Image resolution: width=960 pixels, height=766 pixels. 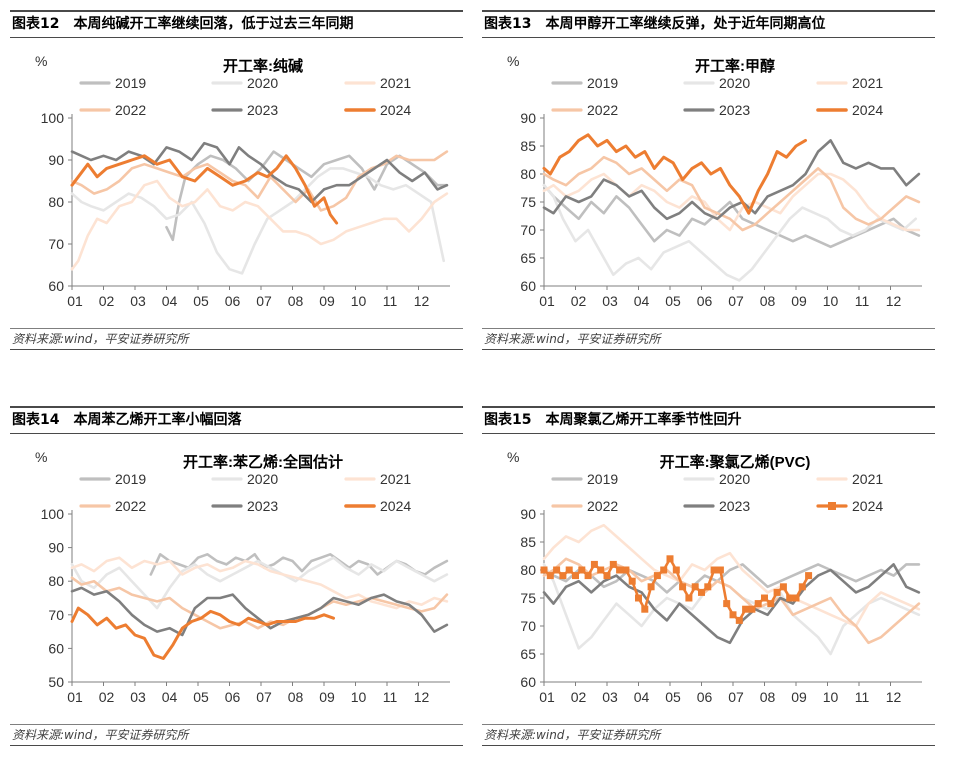 What do you see at coordinates (528, 654) in the screenshot?
I see `y-tick-label: 65` at bounding box center [528, 654].